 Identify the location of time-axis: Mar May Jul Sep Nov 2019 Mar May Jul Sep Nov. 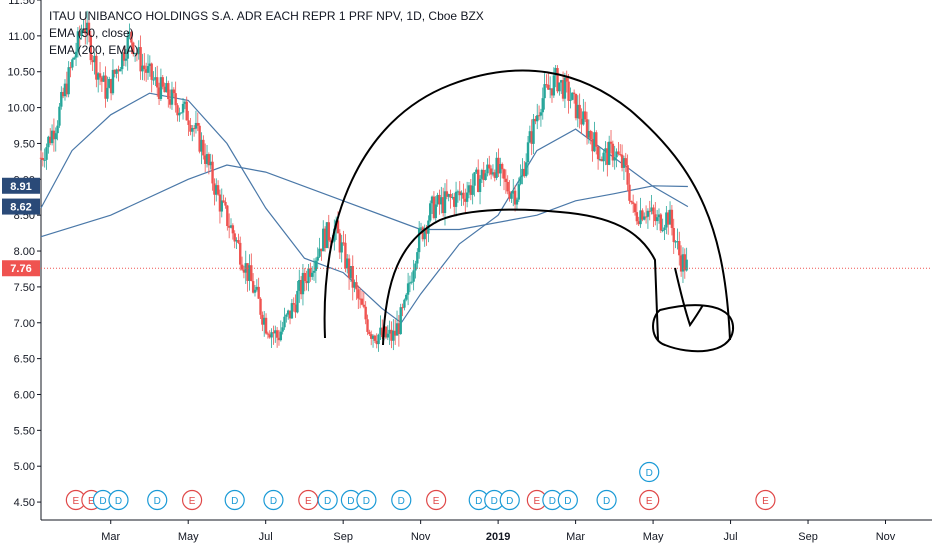
(486, 531).